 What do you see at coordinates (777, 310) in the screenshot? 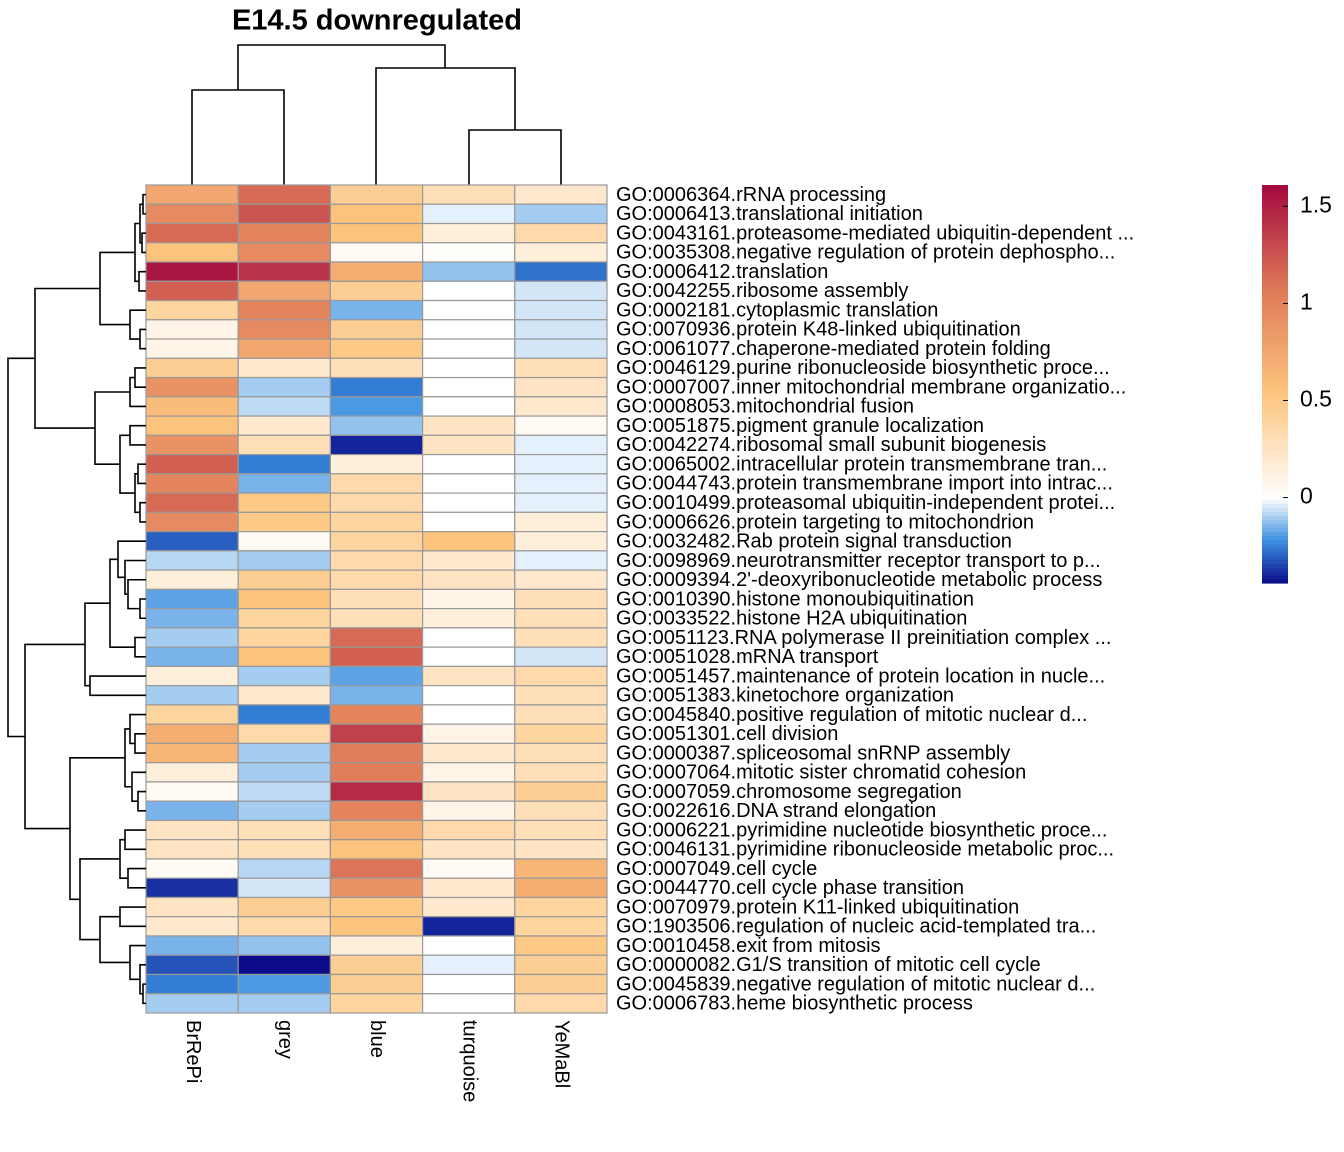
I see `row-label: GO:0002181.cytoplasmic translation` at bounding box center [777, 310].